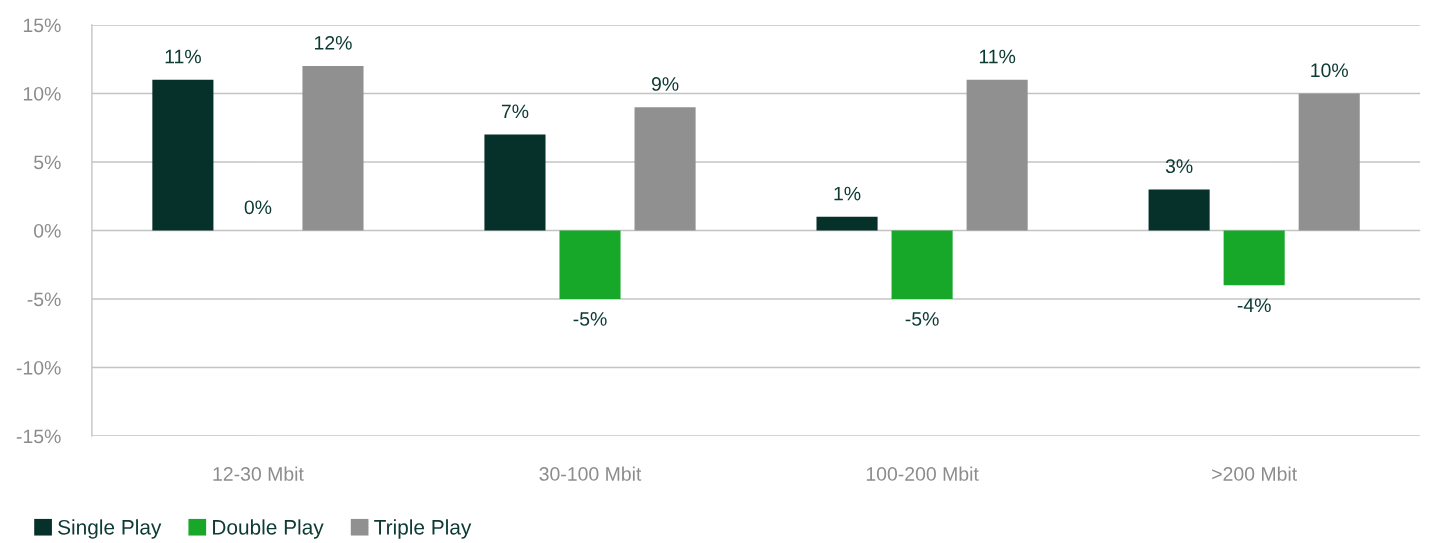 This screenshot has height=543, width=1436. I want to click on legend-label: Triple Play, so click(423, 529).